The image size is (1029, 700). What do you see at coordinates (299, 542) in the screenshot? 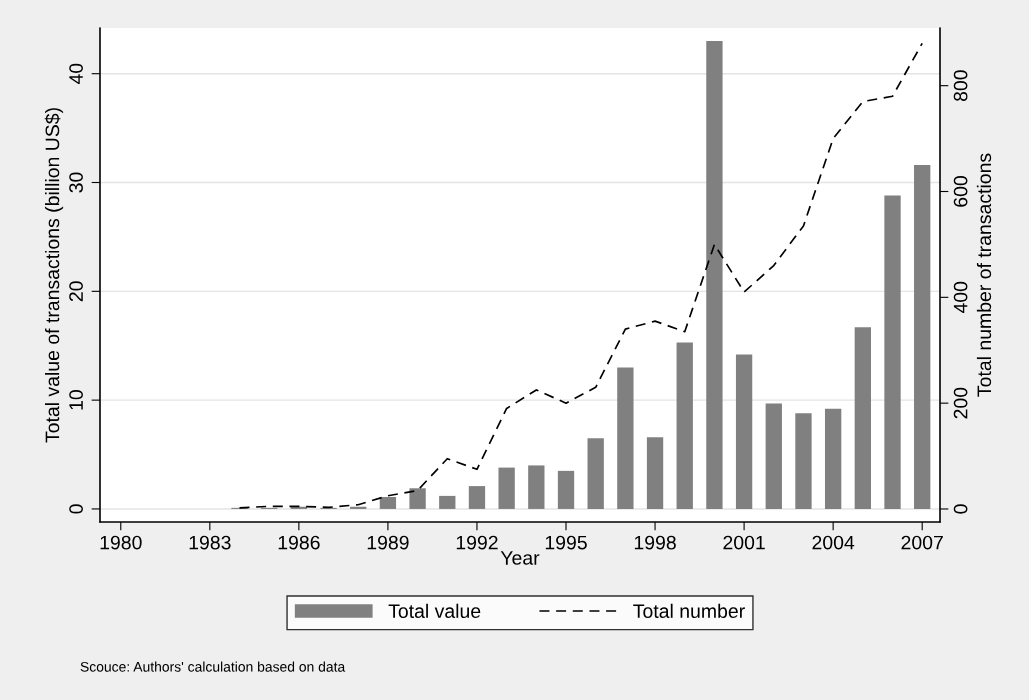
I see `x-tick-label: 1986` at bounding box center [299, 542].